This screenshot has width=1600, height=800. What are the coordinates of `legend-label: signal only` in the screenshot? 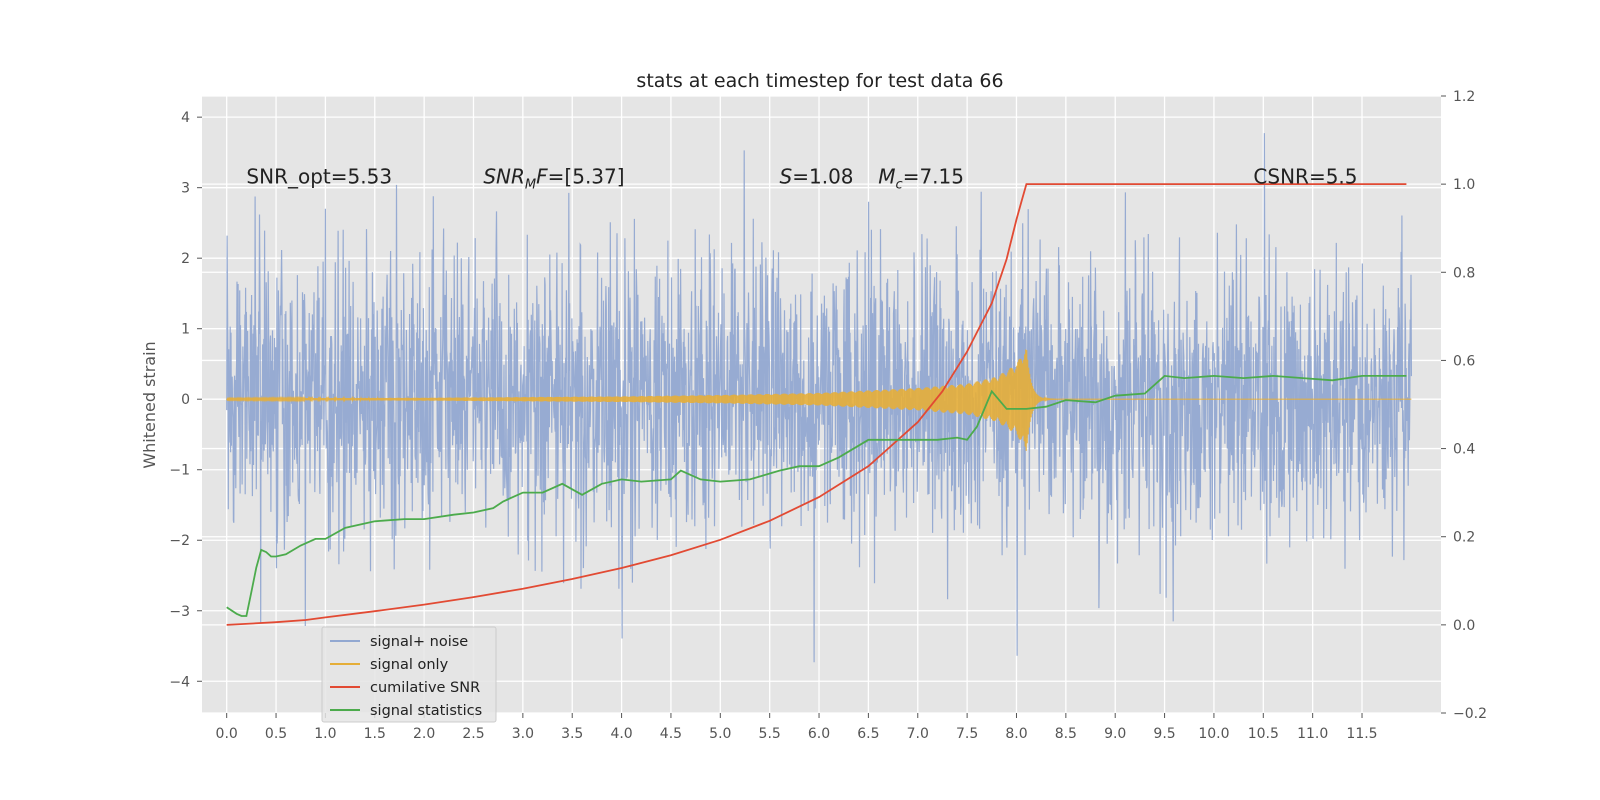 It's located at (409, 665).